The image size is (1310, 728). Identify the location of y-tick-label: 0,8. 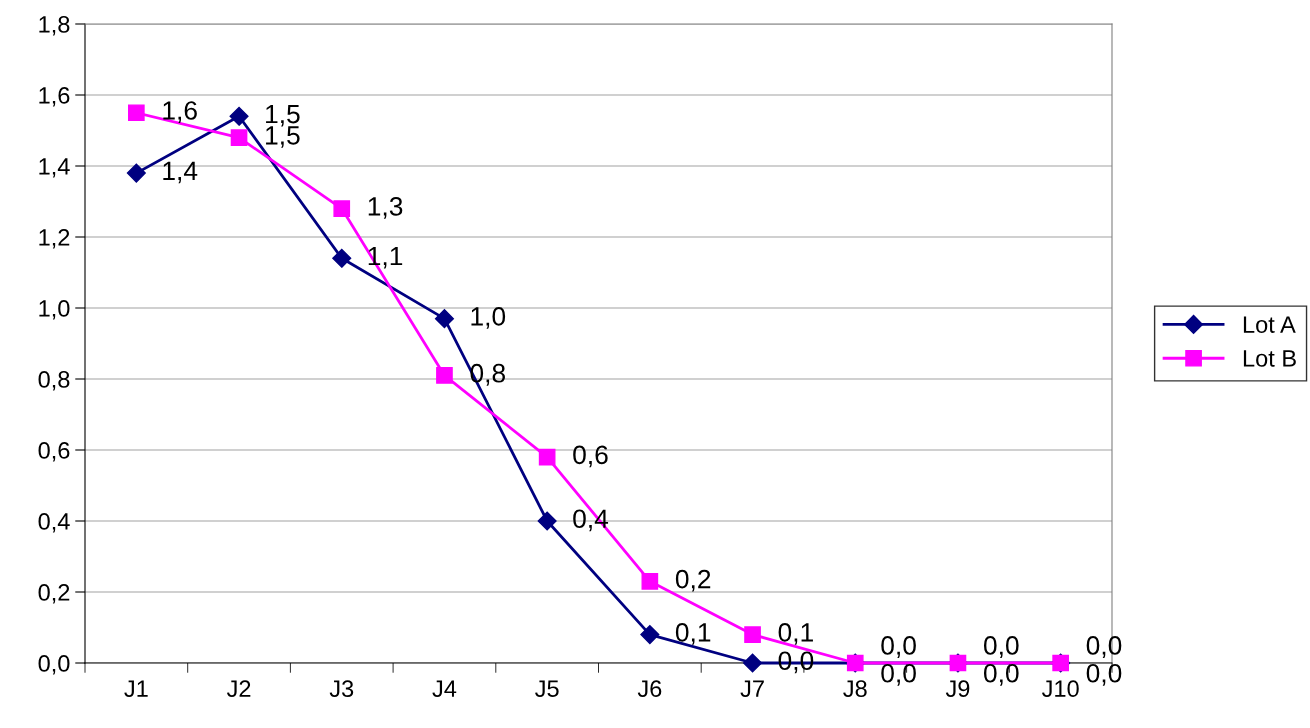
(54, 381).